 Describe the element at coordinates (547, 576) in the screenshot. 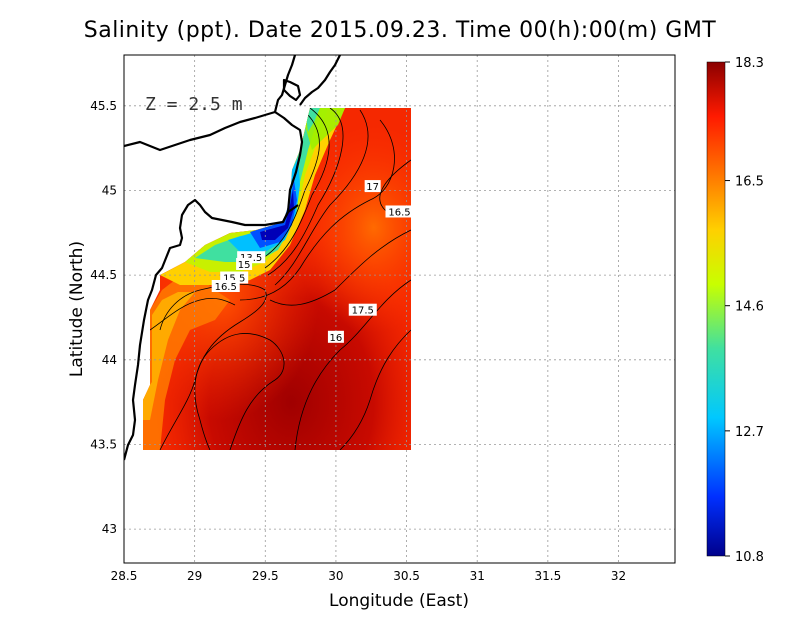

I see `x-tick-label: 31.5` at that location.